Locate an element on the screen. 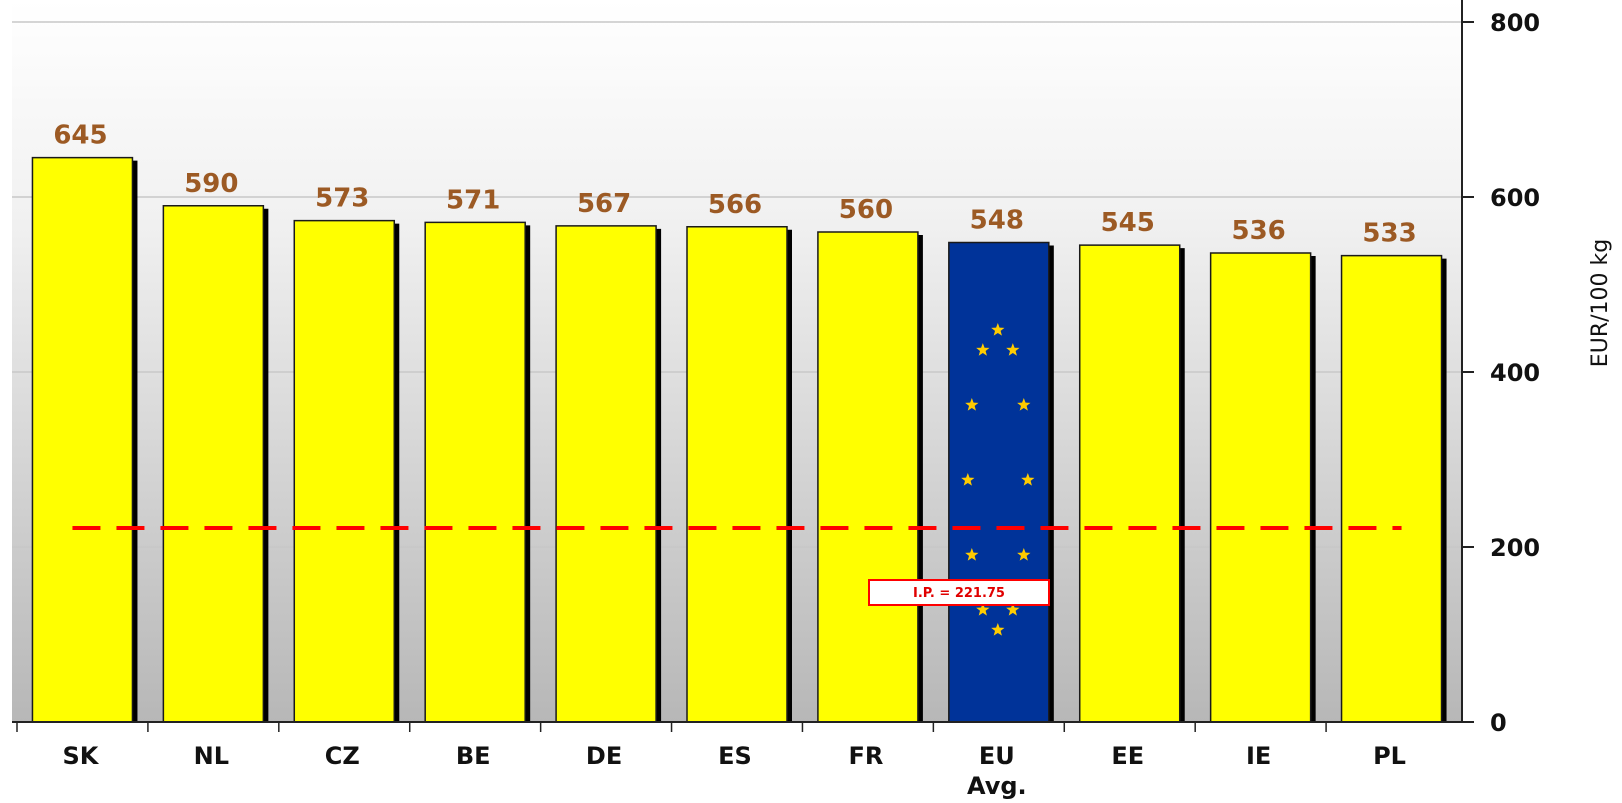 The height and width of the screenshot is (803, 1622). value-label: 571 is located at coordinates (473, 200).